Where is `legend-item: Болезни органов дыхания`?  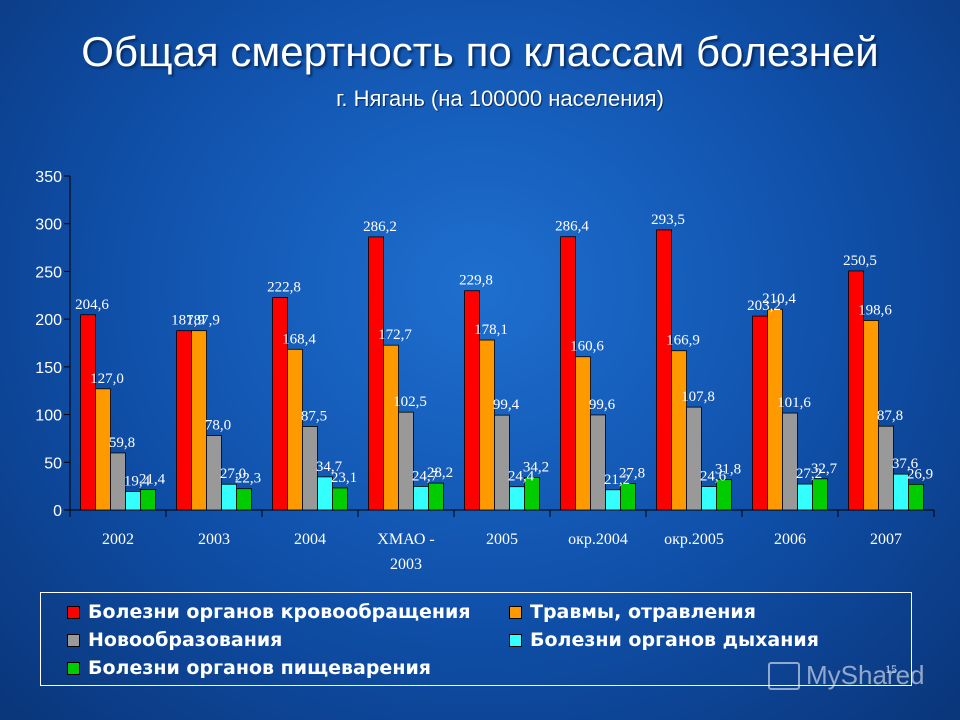 legend-item: Болезни органов дыхания is located at coordinates (664, 640).